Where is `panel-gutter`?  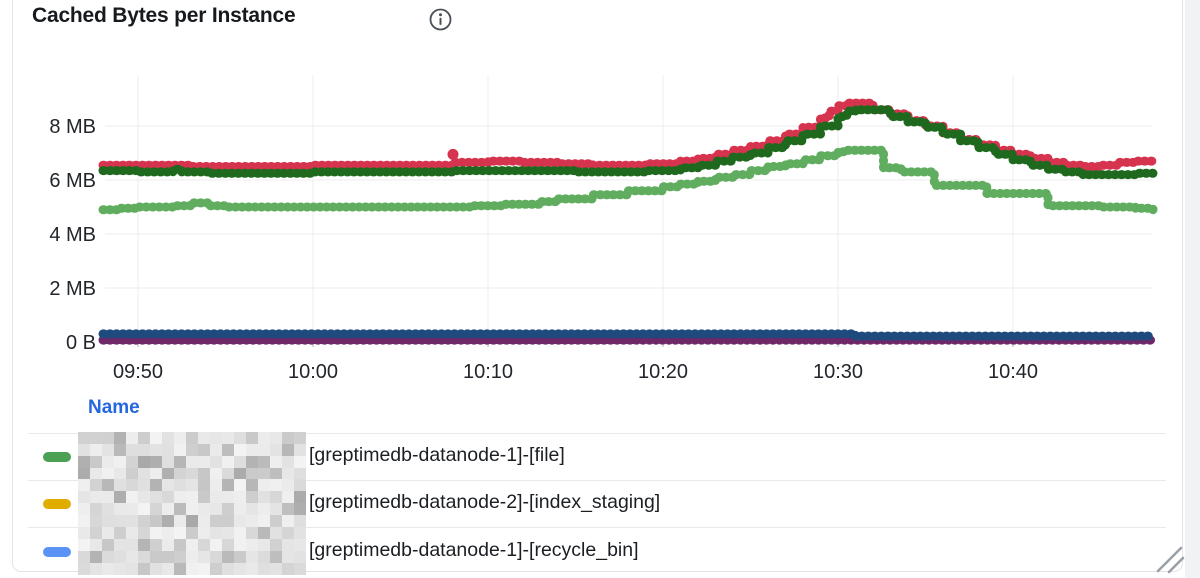 panel-gutter is located at coordinates (1192, 289).